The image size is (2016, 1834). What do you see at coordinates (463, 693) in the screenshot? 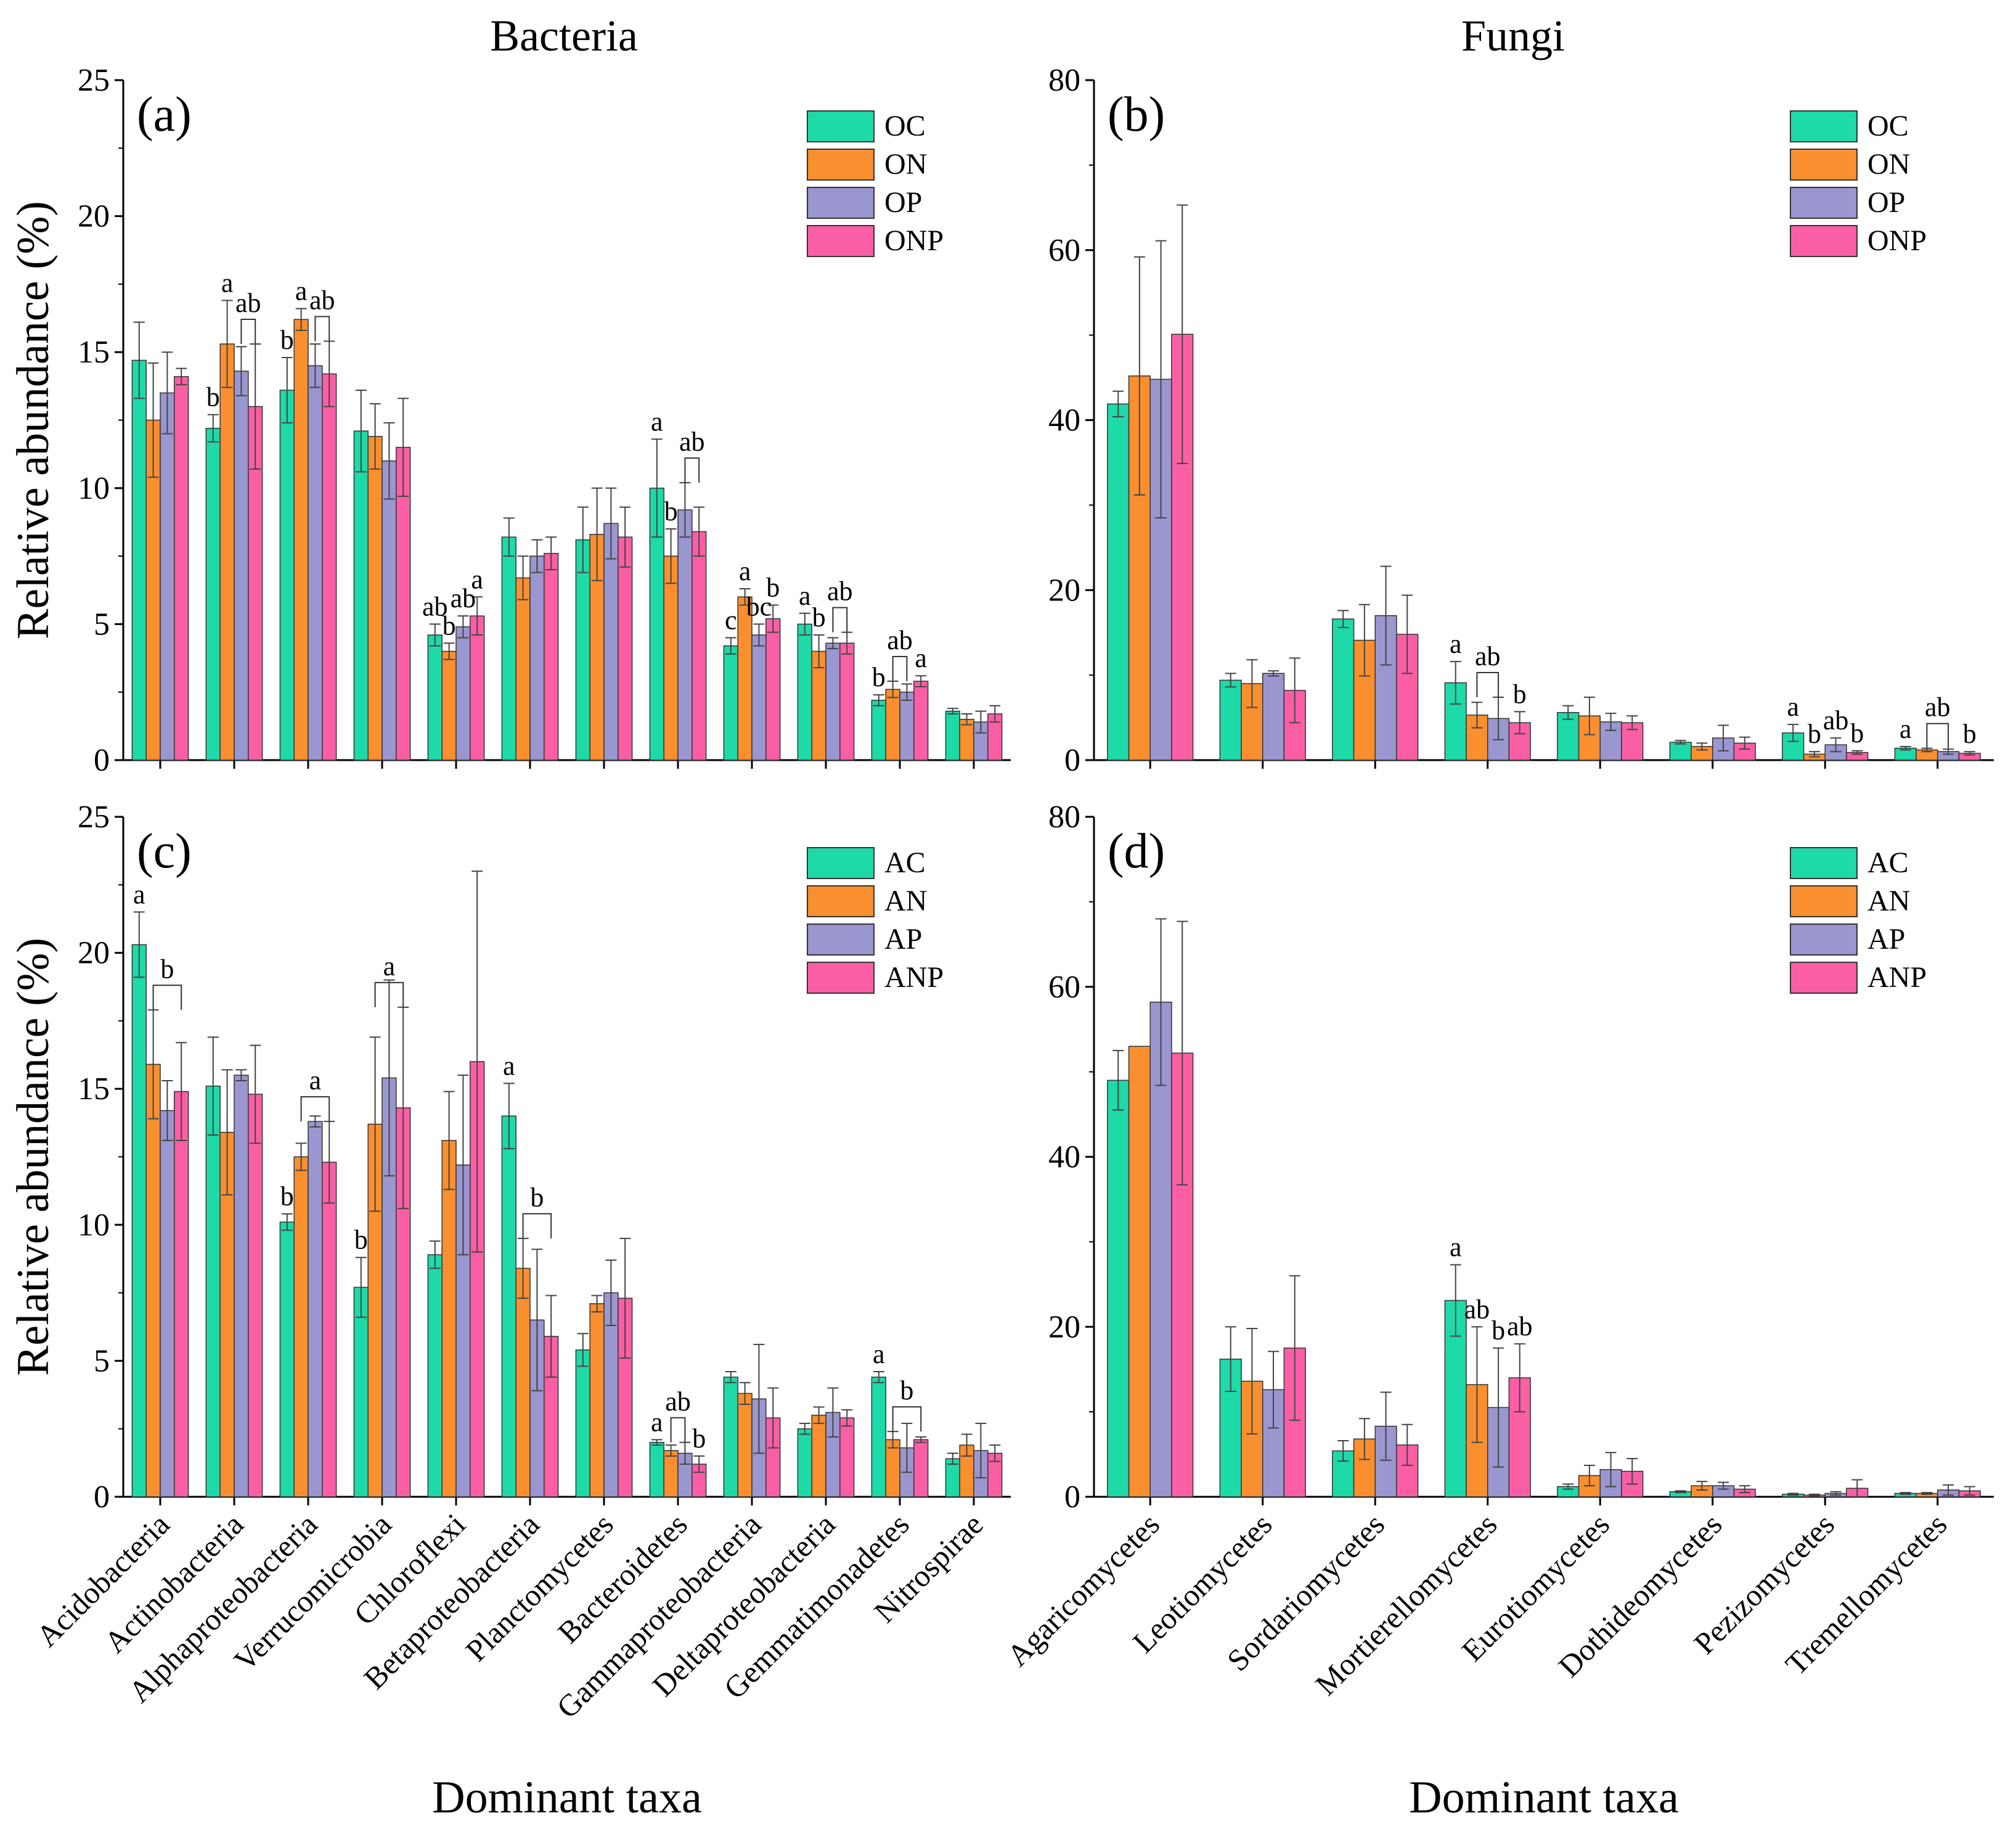
I see `bar-OP-Chloroflexi` at bounding box center [463, 693].